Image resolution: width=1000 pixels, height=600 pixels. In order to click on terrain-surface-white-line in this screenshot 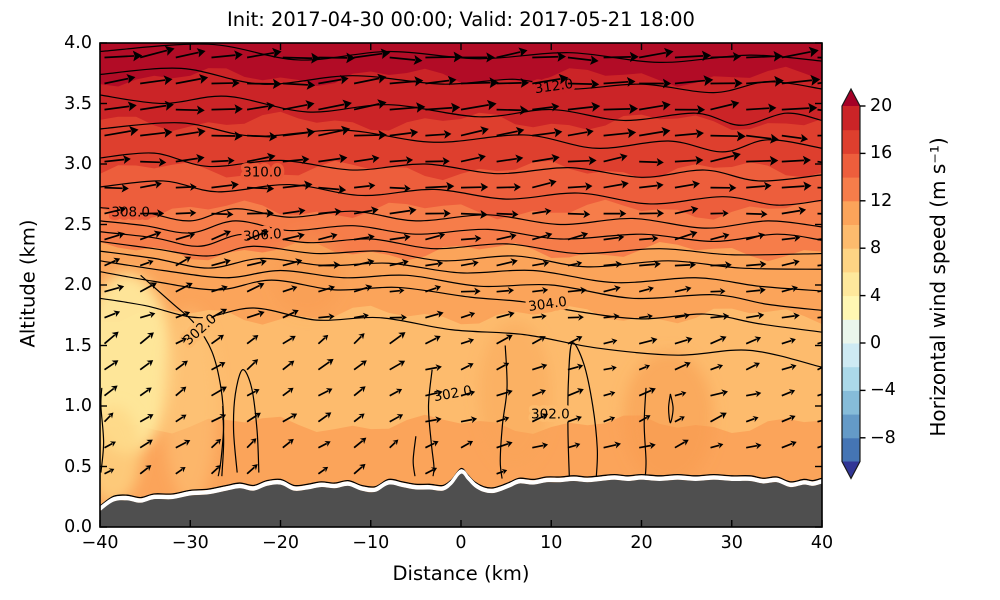, I will do `click(461, 490)`.